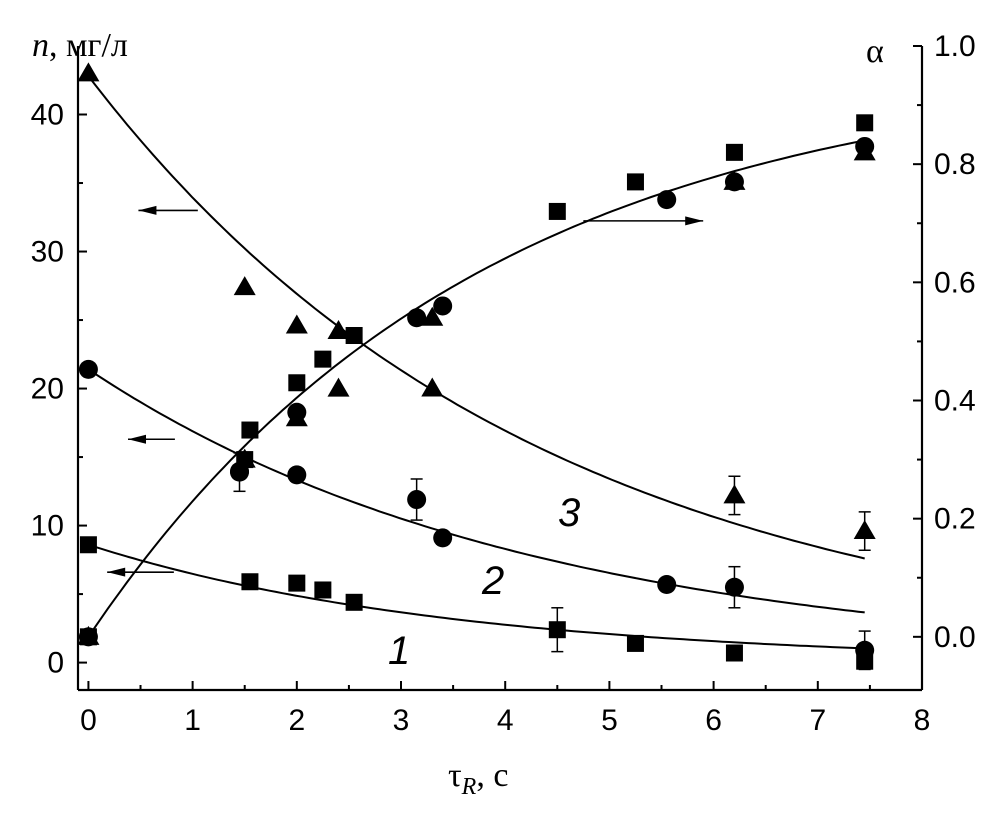  I want to click on x-tick-label: 5, so click(609, 720).